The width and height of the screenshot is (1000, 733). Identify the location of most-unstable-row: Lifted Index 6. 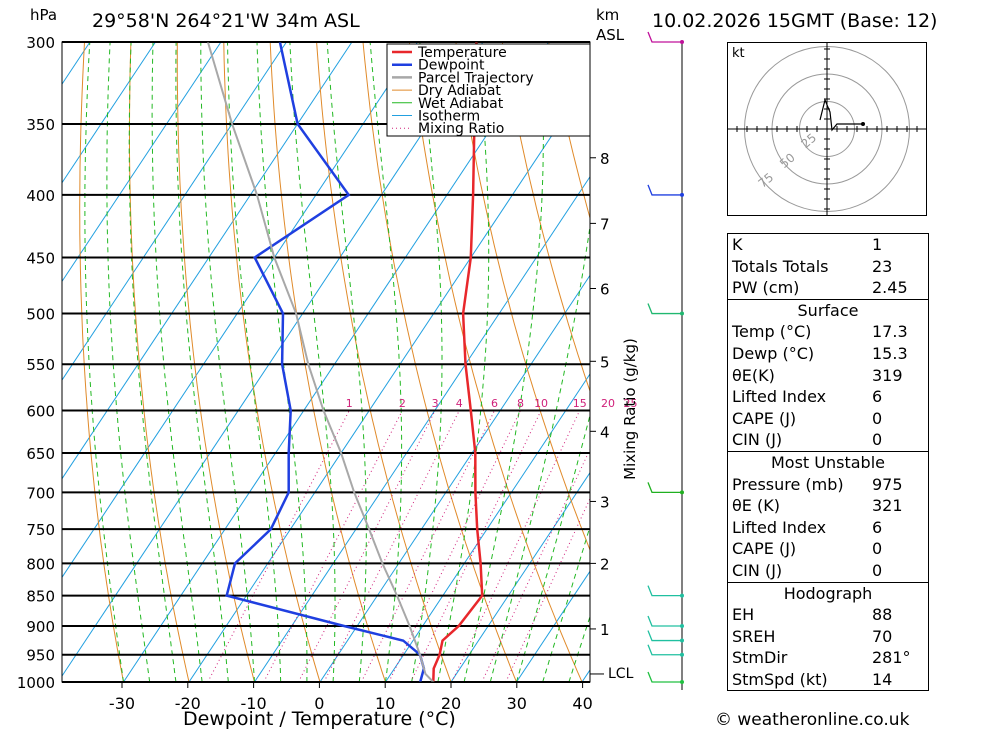
(828, 528).